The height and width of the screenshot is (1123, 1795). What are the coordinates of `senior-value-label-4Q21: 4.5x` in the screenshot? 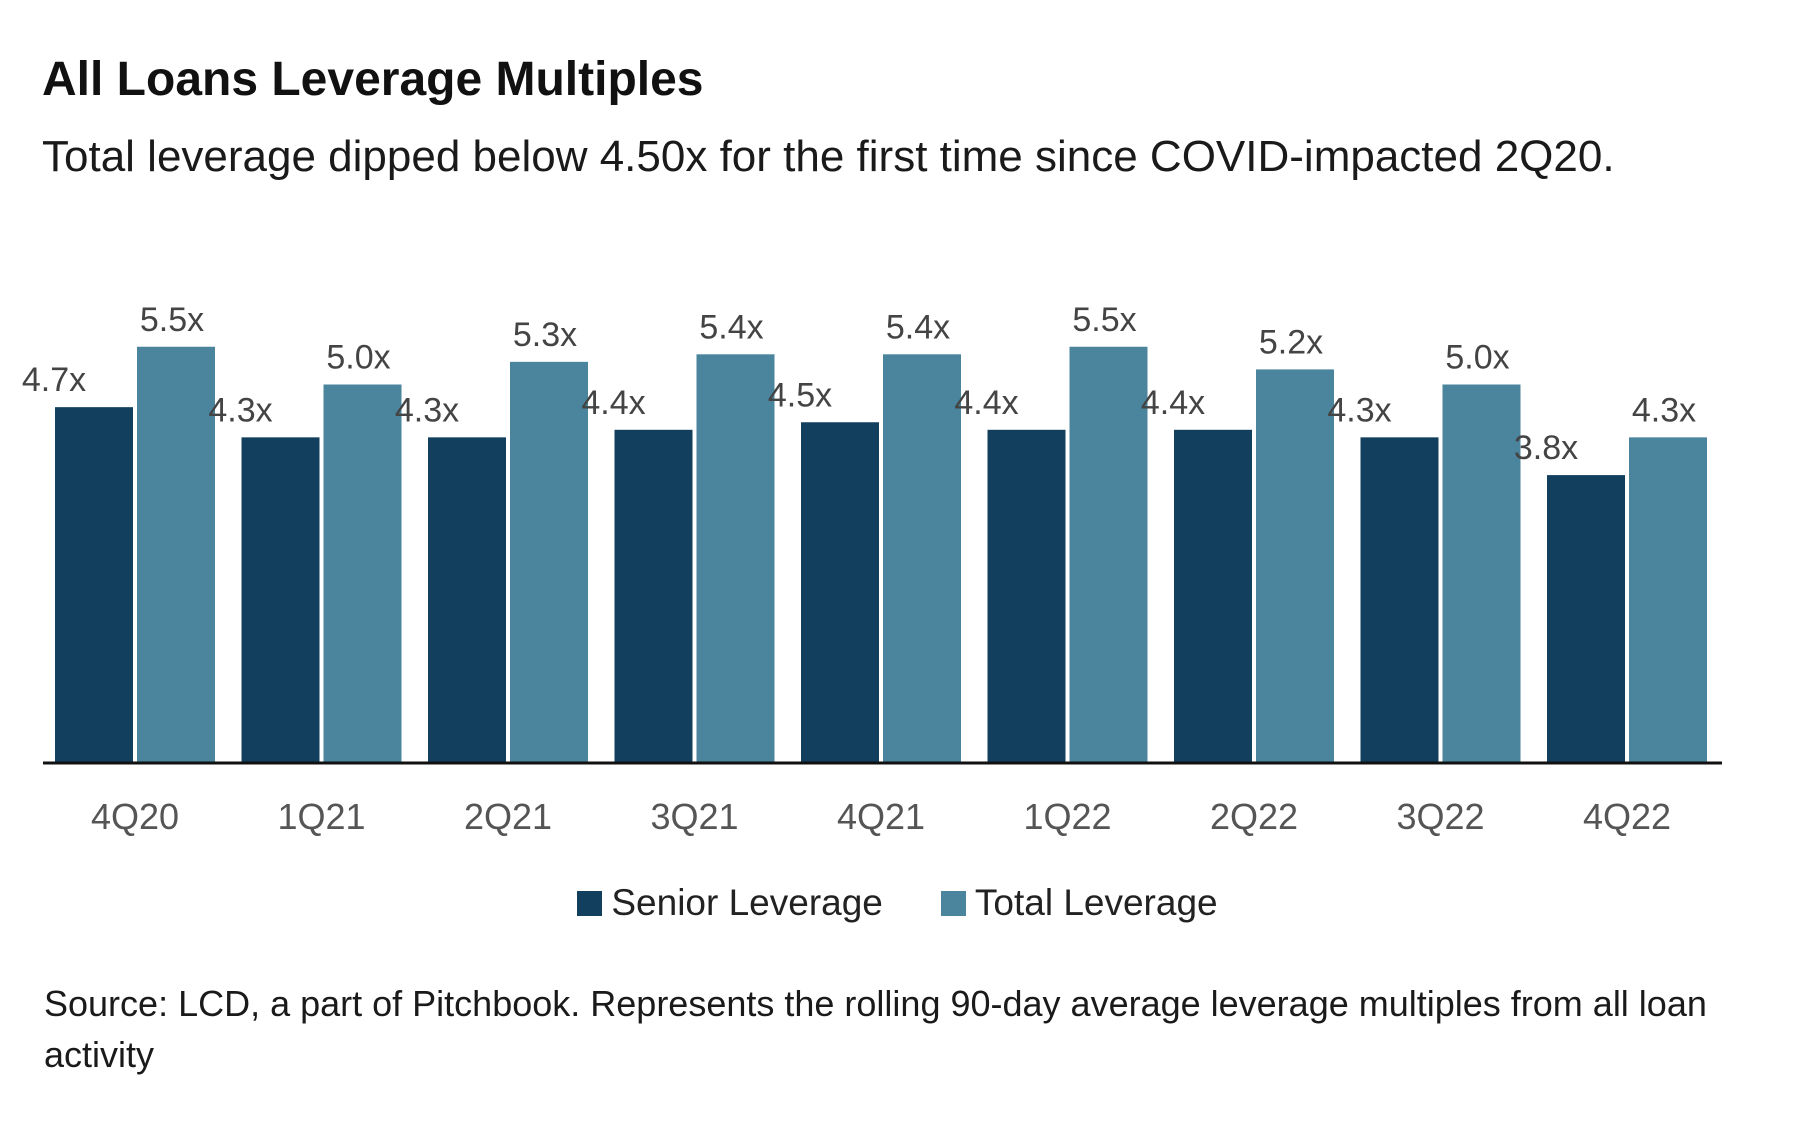 It's located at (800, 395).